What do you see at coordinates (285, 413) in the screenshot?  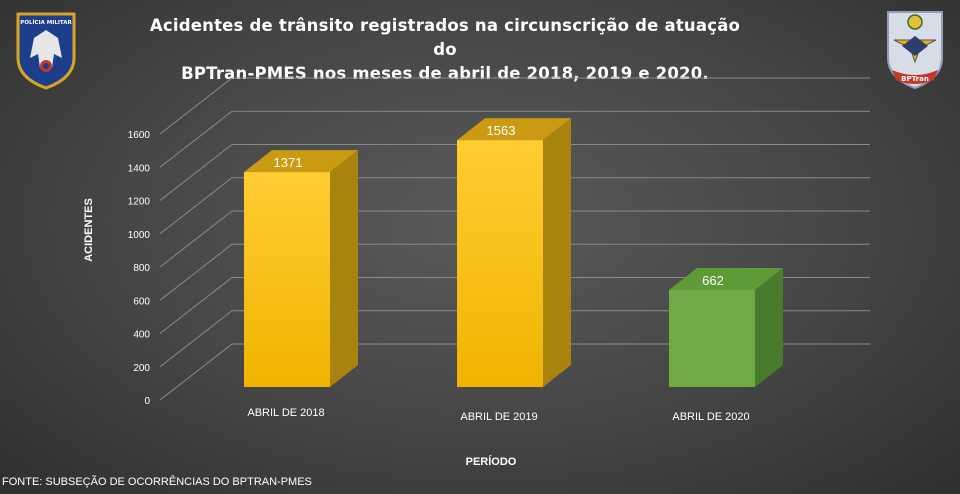 I see `x-tick-label: ABRIL DE 2018` at bounding box center [285, 413].